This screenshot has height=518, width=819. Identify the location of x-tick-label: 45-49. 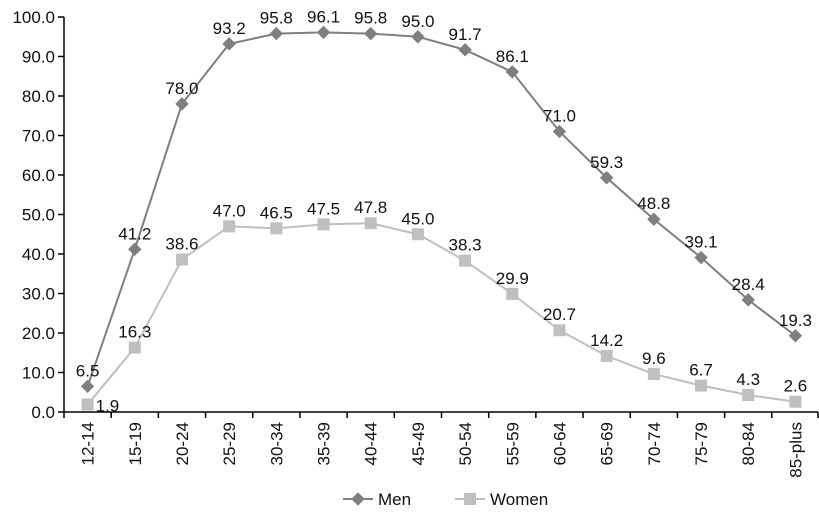
(418, 443).